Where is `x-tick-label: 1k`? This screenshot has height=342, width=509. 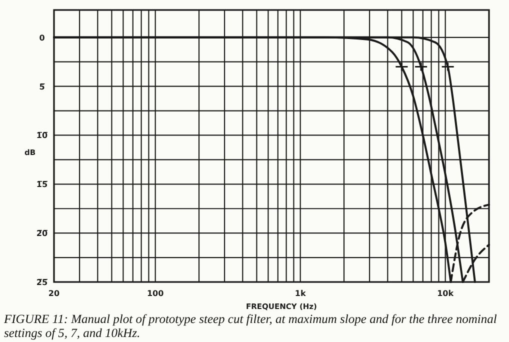 x-tick-label: 1k is located at coordinates (300, 293).